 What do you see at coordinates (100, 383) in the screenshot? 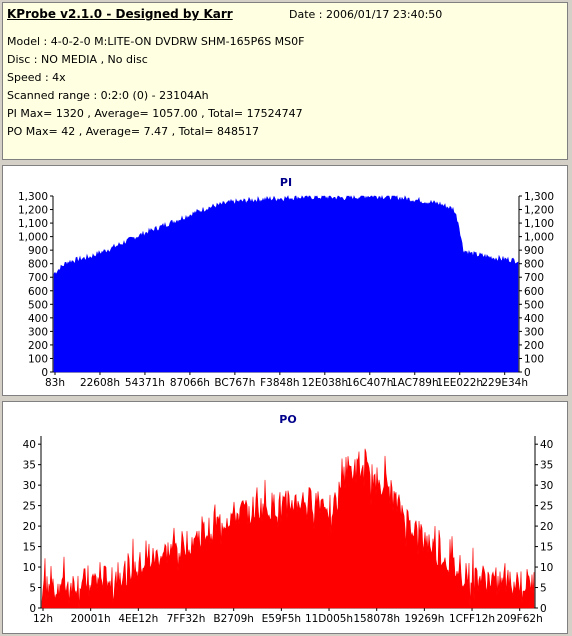
I see `x-tick-label: 22608h` at bounding box center [100, 383].